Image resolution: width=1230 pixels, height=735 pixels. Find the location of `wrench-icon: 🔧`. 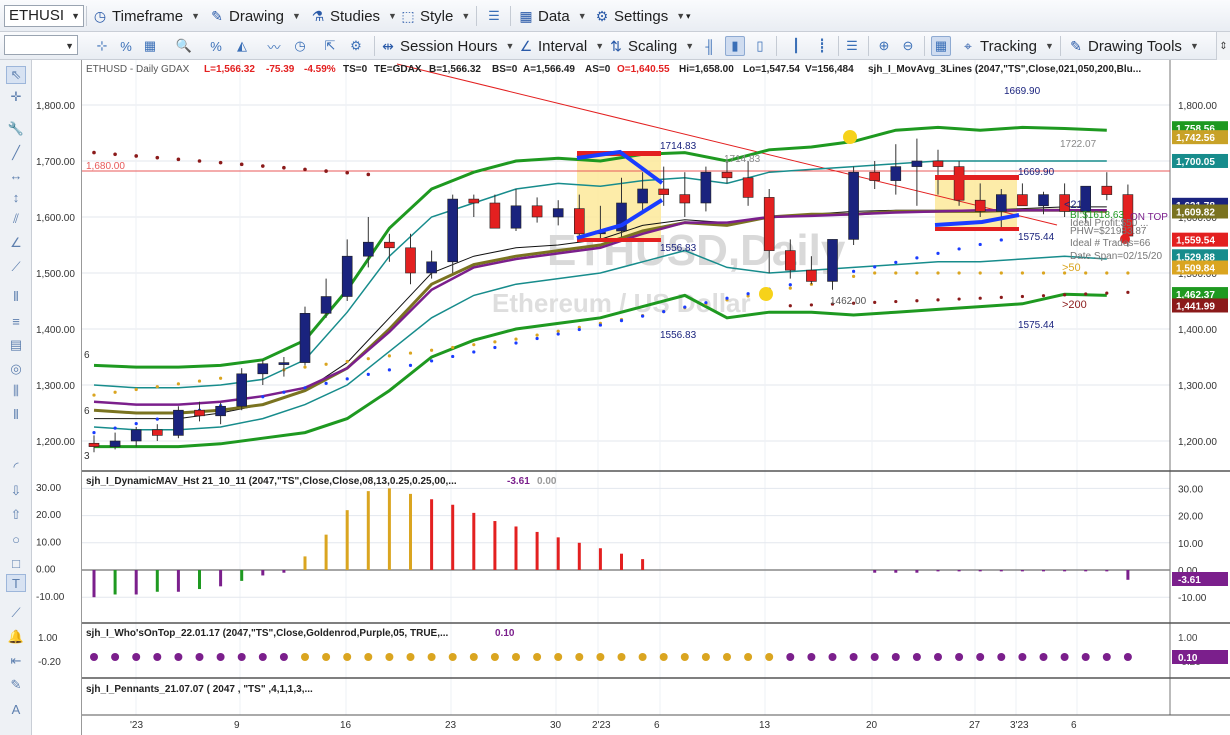

wrench-icon: 🔧 is located at coordinates (16, 128).